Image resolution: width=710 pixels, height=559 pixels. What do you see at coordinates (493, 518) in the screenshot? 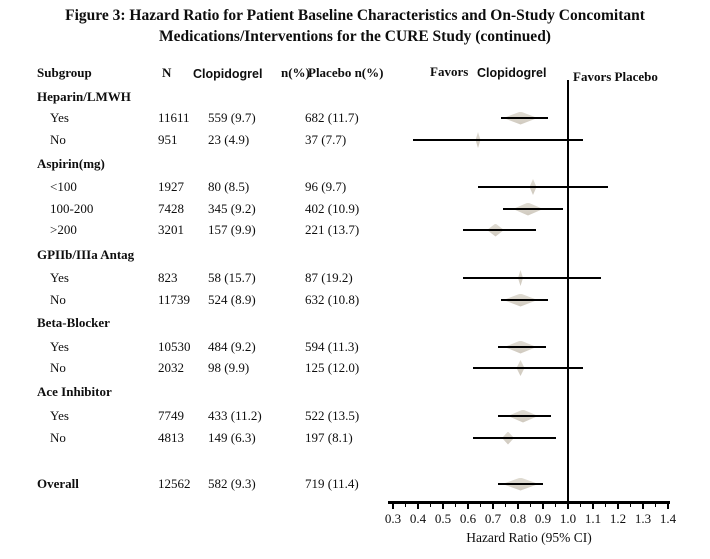
I see `x-axis-tick-label: 0.7` at bounding box center [493, 518].